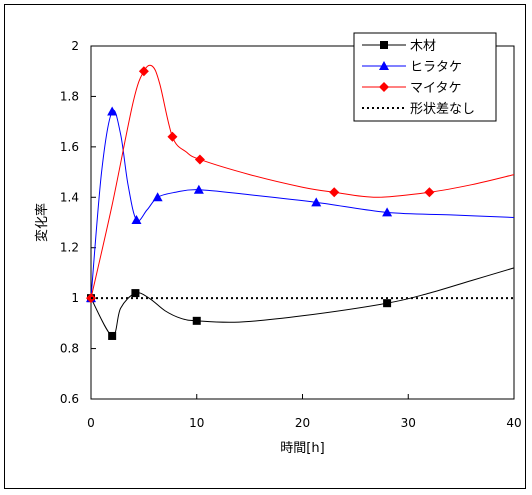  Describe the element at coordinates (399, 46) in the screenshot. I see `legend-item: 木材` at that location.